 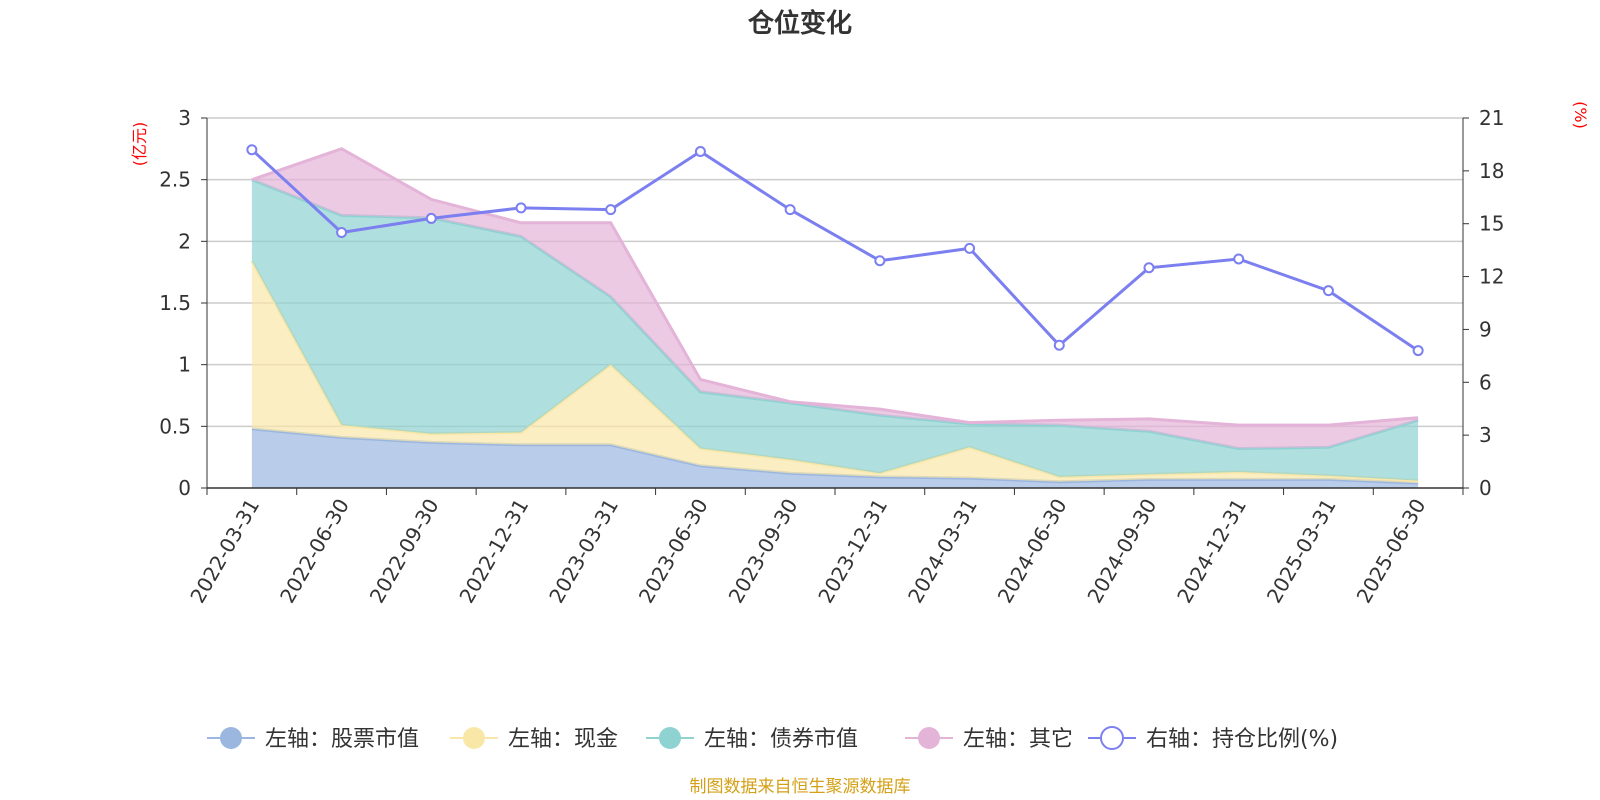 What do you see at coordinates (184, 241) in the screenshot?
I see `left-axis-tick-label: 2` at bounding box center [184, 241].